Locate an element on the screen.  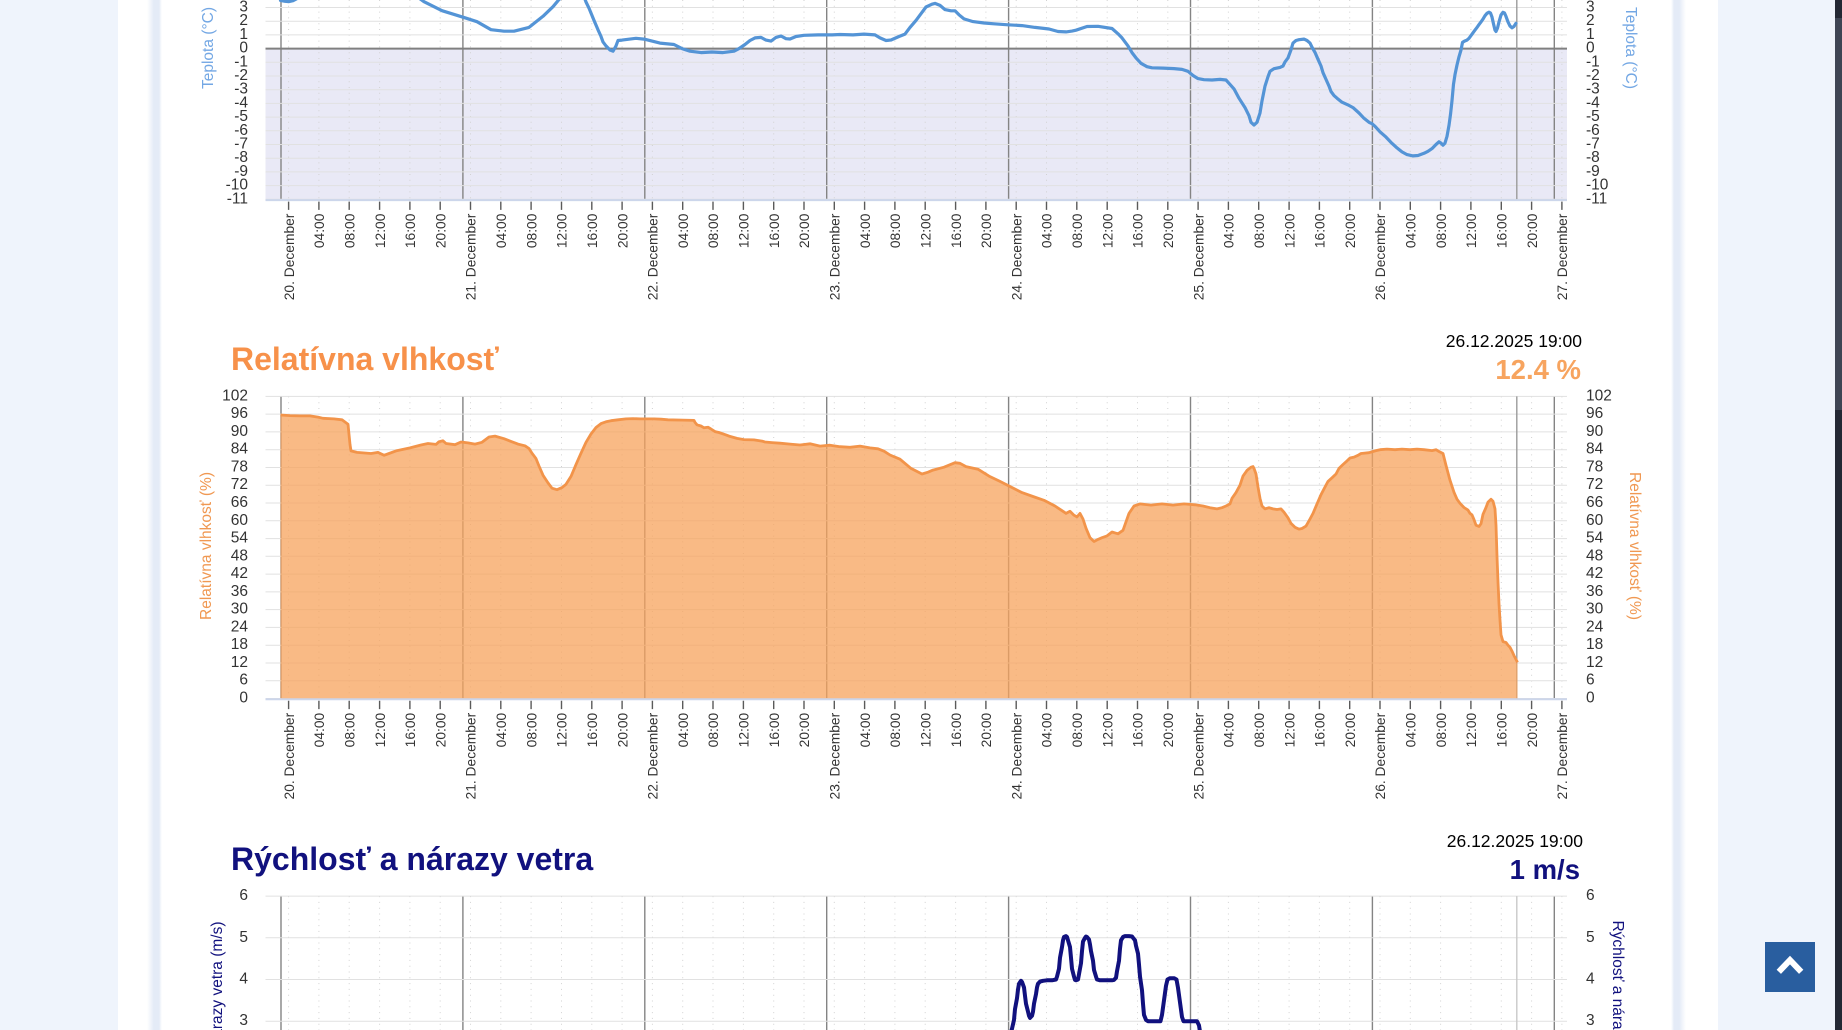
svg-text: Relatívna vlhkosť (%) is located at coordinates (1634, 546).